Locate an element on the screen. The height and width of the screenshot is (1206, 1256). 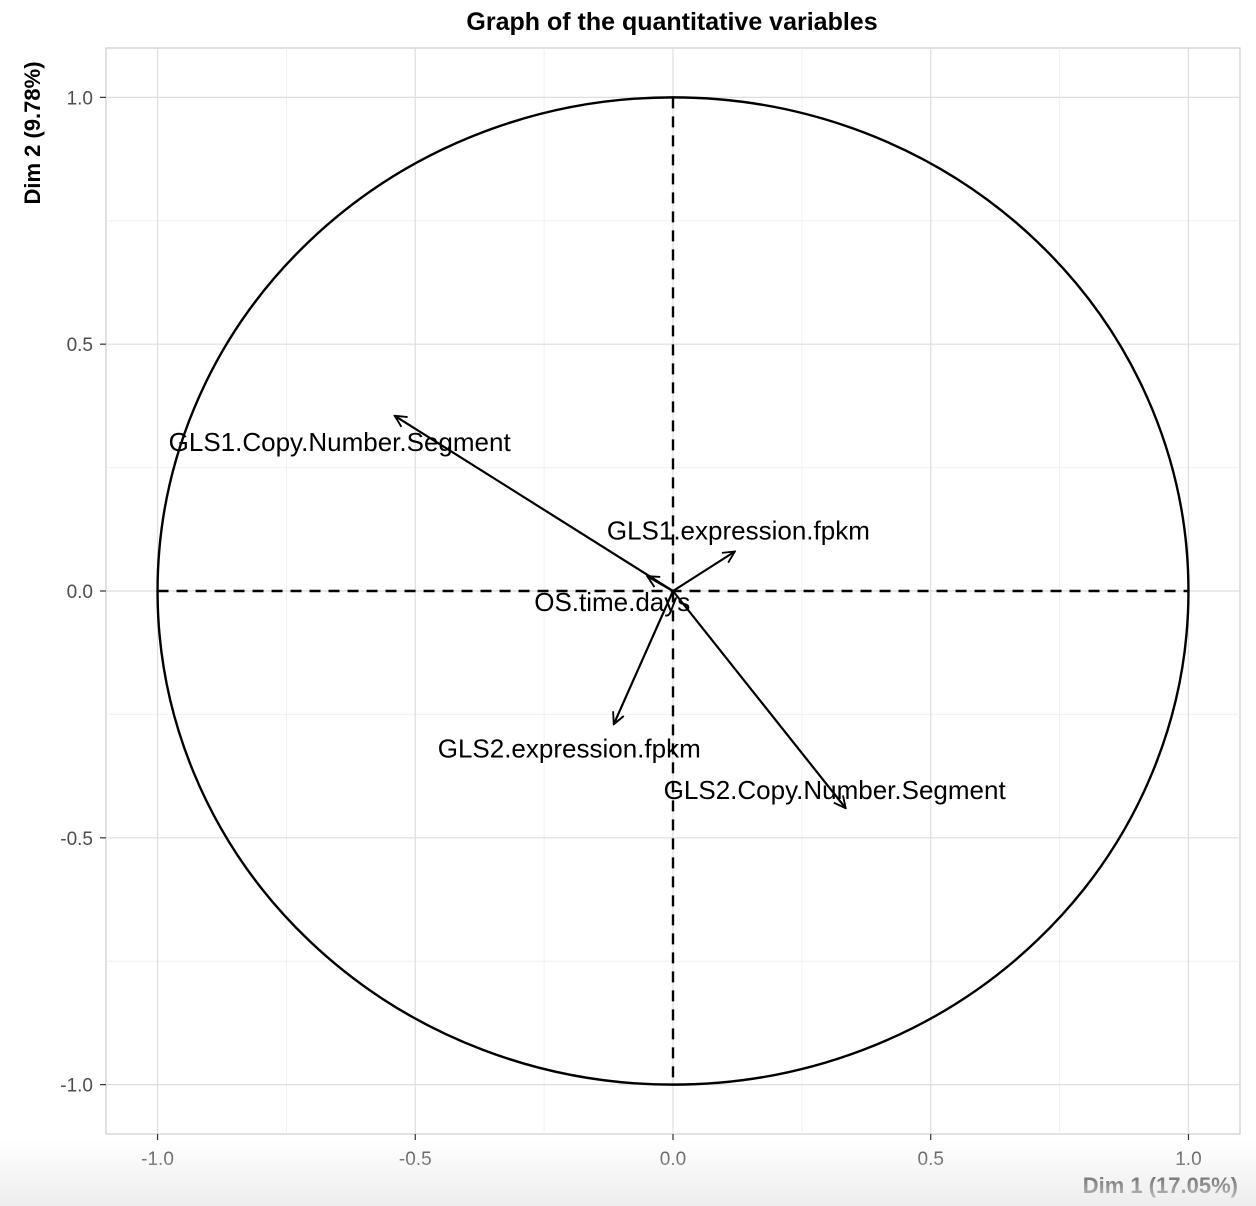
x-tick-label: -1.0 is located at coordinates (157, 1159).